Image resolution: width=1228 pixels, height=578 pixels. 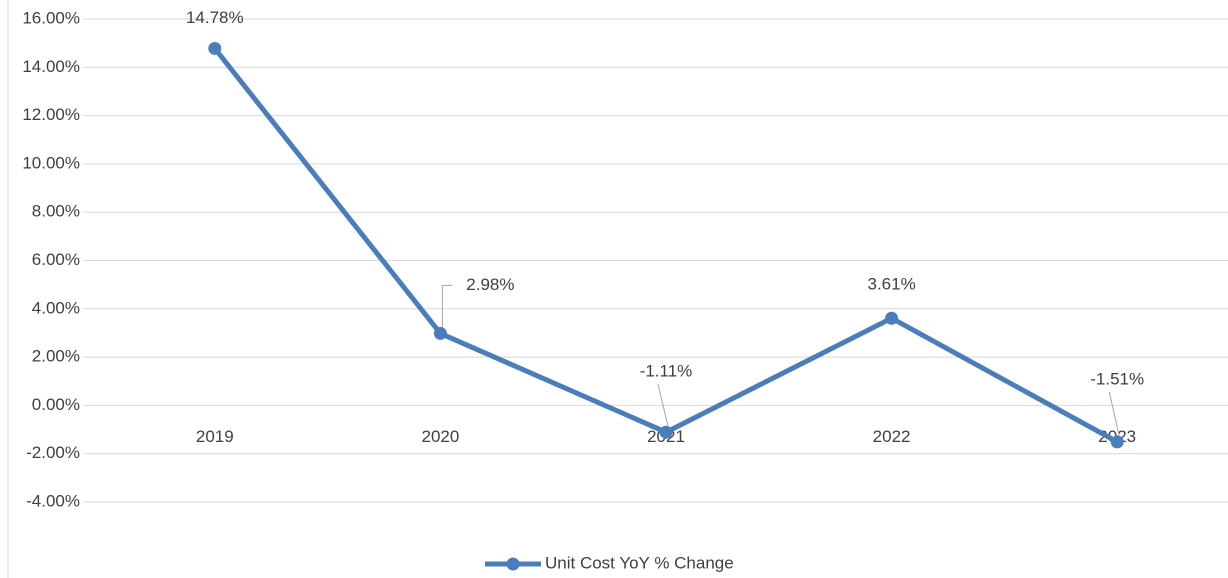 What do you see at coordinates (215, 436) in the screenshot?
I see `x-tick-label: 2019` at bounding box center [215, 436].